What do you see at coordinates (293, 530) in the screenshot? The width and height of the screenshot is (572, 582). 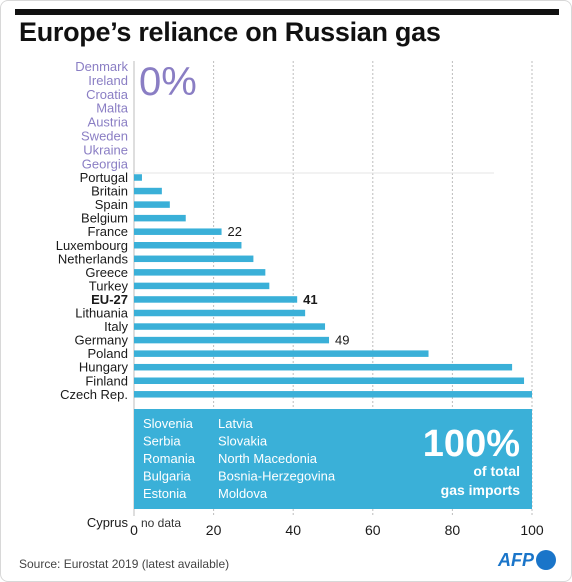 I see `x-tick-label: 40` at bounding box center [293, 530].